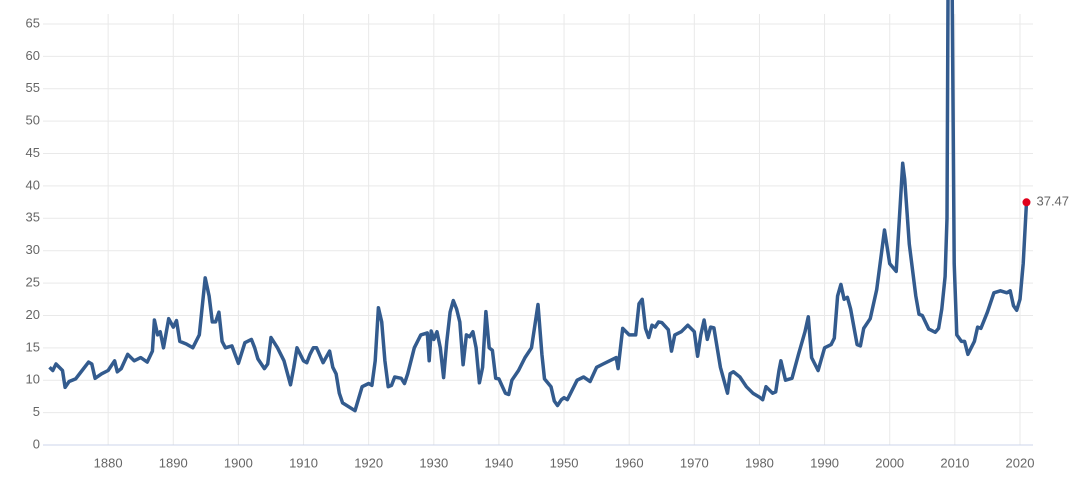 Image resolution: width=1086 pixels, height=483 pixels. Describe the element at coordinates (1052, 201) in the screenshot. I see `last-value-label: 37.47` at that location.